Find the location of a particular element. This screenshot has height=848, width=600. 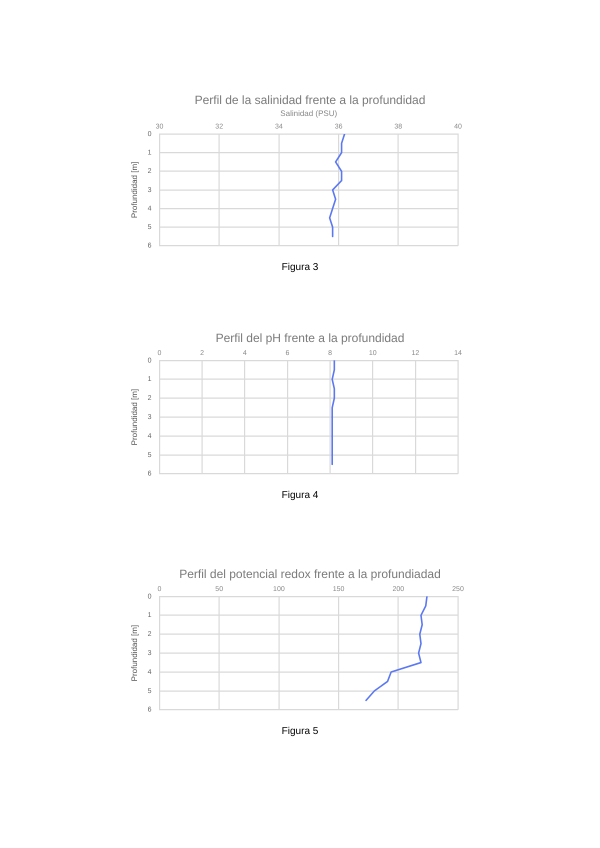

chart-title: Perfil del potencial redox frente a la profundiadad is located at coordinates (310, 574).